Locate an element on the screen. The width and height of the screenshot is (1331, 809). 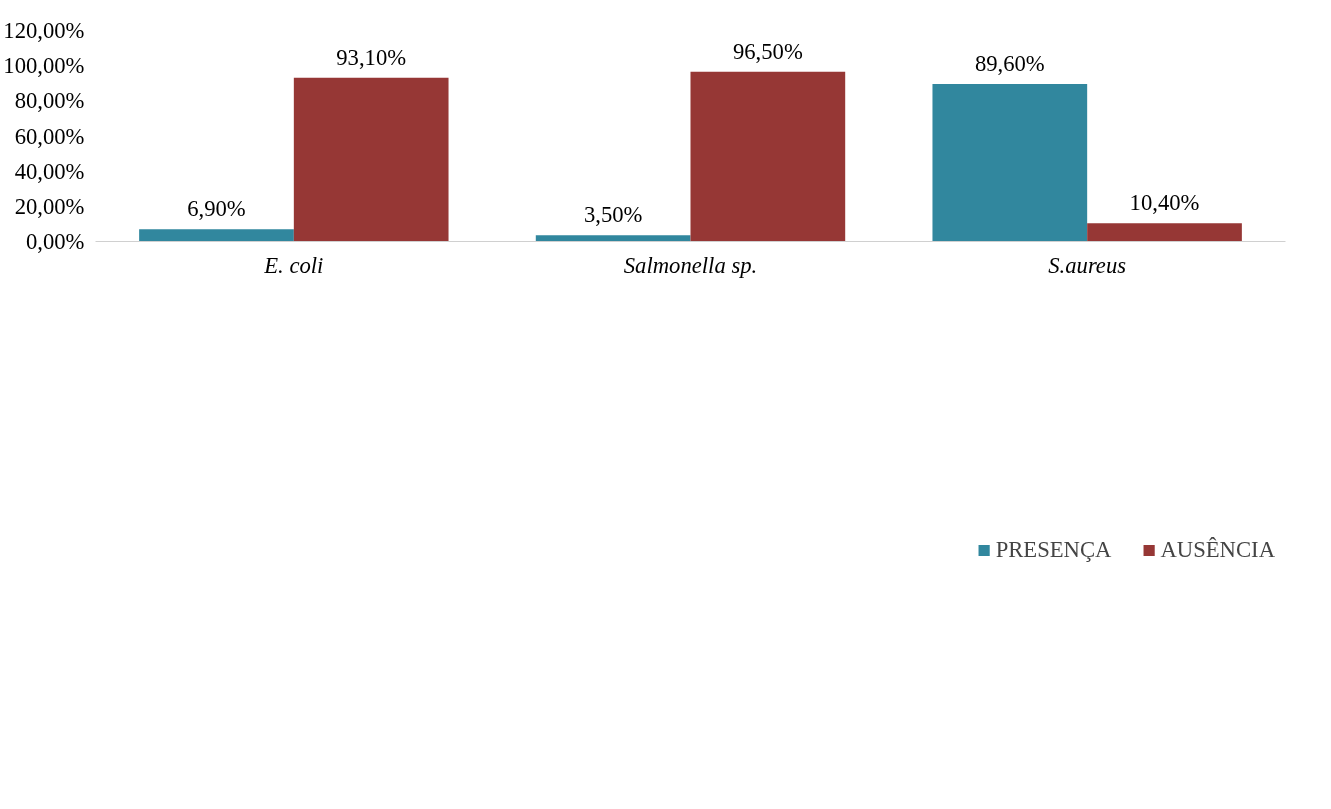
y-tick-label: 80,00% is located at coordinates (49, 101).